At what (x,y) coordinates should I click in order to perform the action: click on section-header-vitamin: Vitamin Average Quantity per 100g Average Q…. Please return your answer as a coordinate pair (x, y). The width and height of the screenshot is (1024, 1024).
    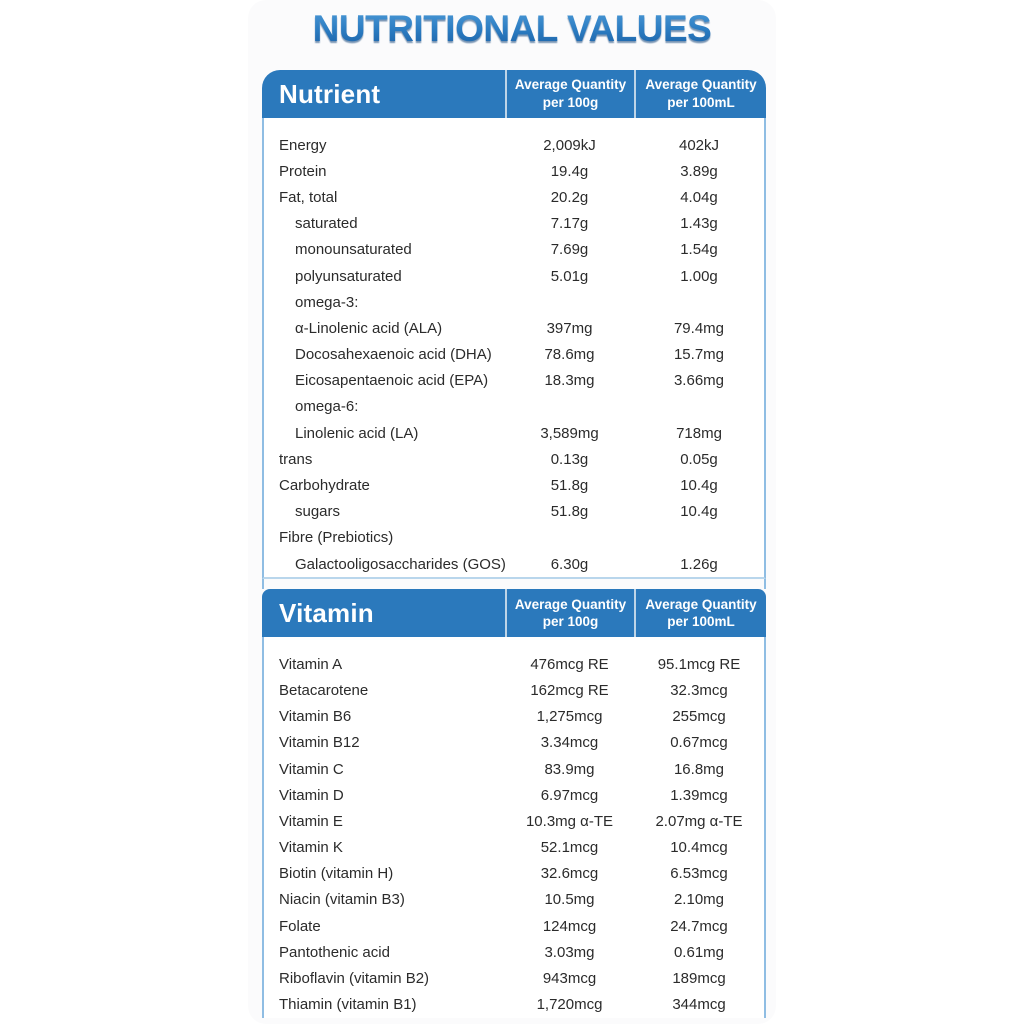
    Looking at the image, I should click on (514, 613).